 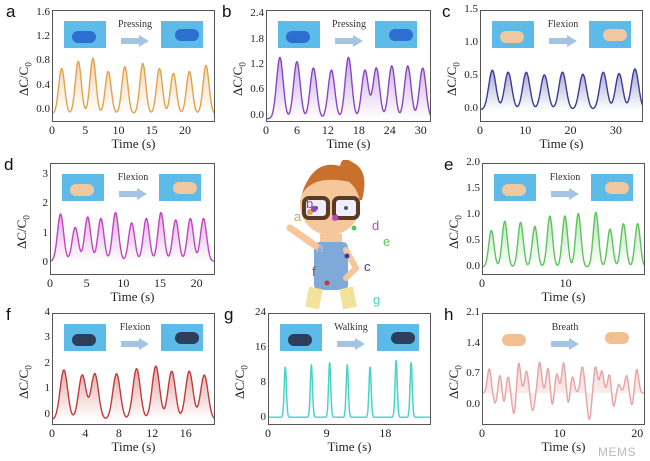 I want to click on y-tick-label: 2.0, so click(x=473, y=162).